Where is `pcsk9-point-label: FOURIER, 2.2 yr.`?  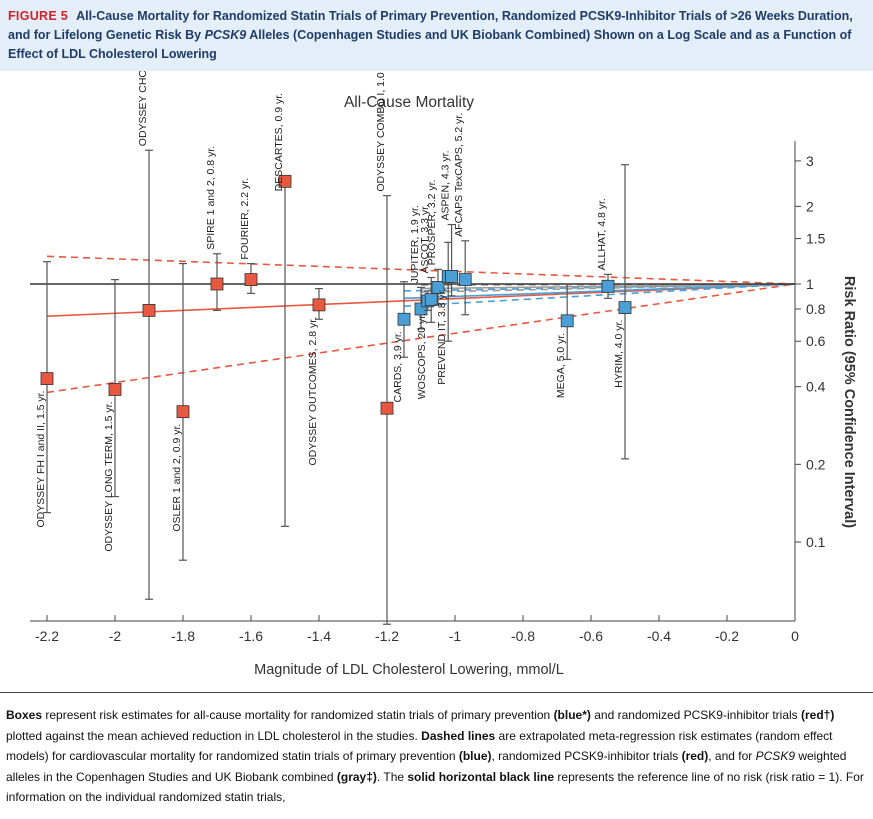
pcsk9-point-label: FOURIER, 2.2 yr. is located at coordinates (245, 219).